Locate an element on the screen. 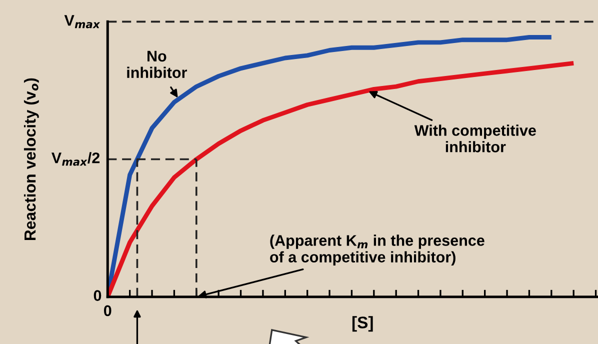  text: V$_{max}$ is located at coordinates (82, 21).